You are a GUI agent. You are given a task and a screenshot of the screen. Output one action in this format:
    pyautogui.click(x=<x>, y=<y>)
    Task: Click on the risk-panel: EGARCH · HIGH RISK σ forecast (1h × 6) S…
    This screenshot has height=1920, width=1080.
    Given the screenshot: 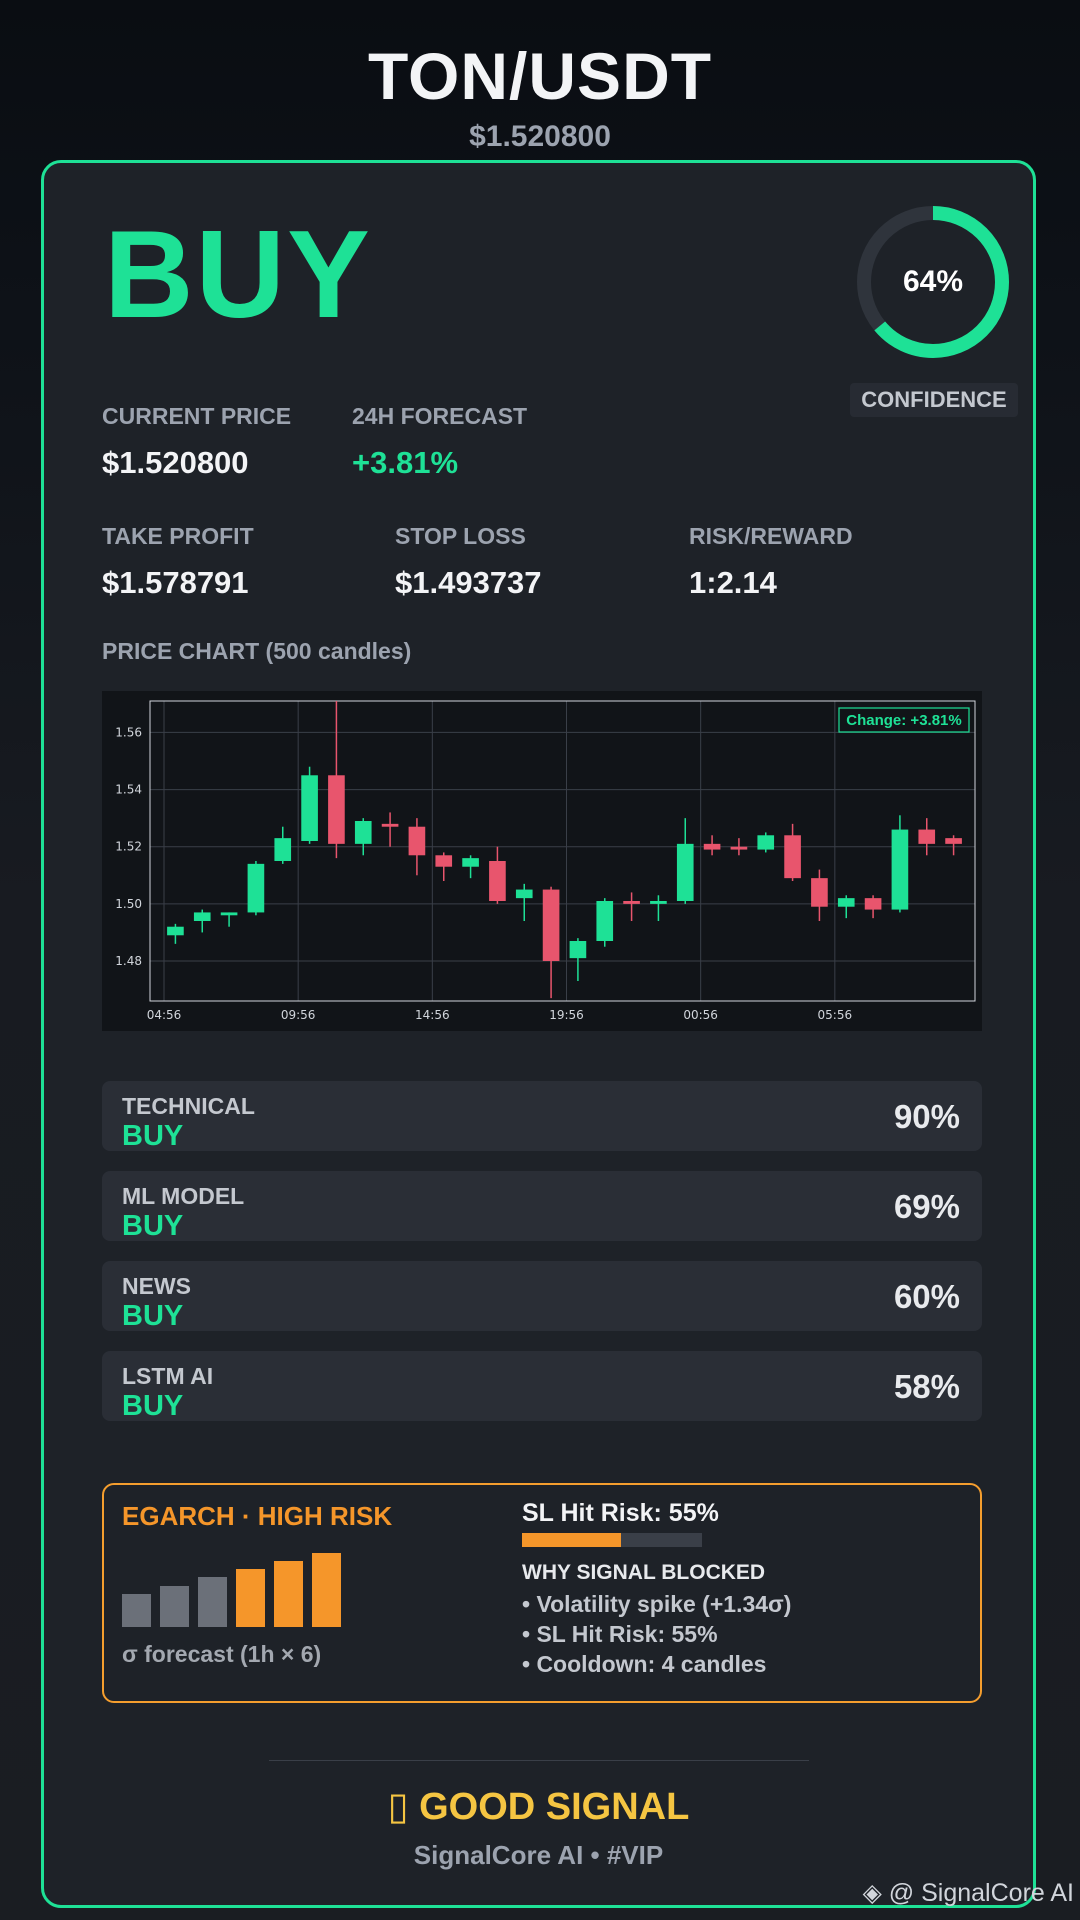 What is the action you would take?
    pyautogui.click(x=542, y=1593)
    